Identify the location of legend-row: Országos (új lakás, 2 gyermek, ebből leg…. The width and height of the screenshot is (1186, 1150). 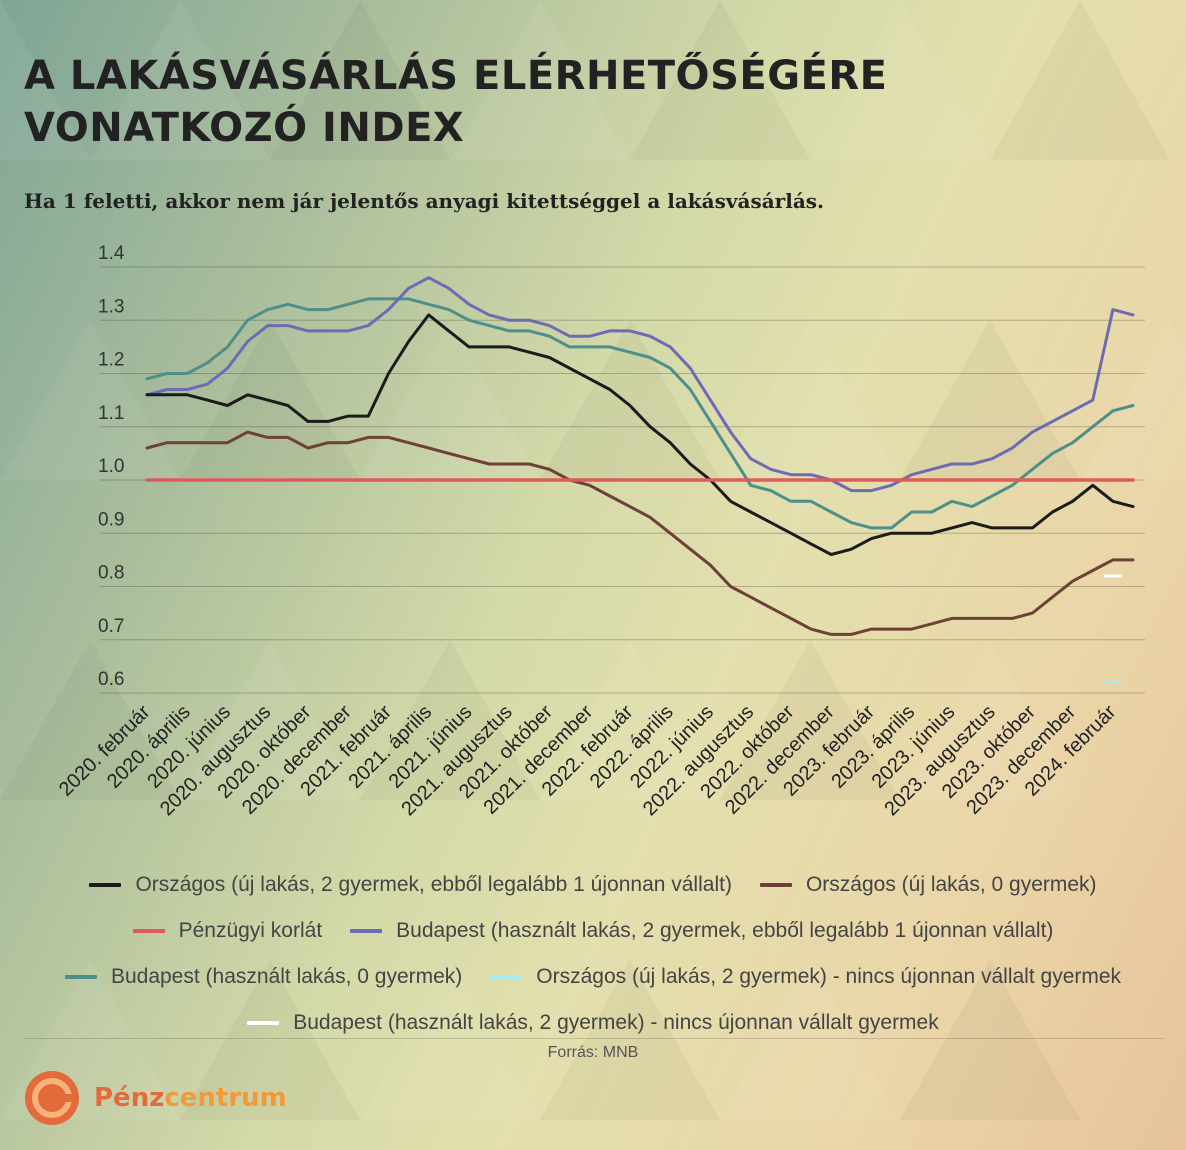
(593, 885).